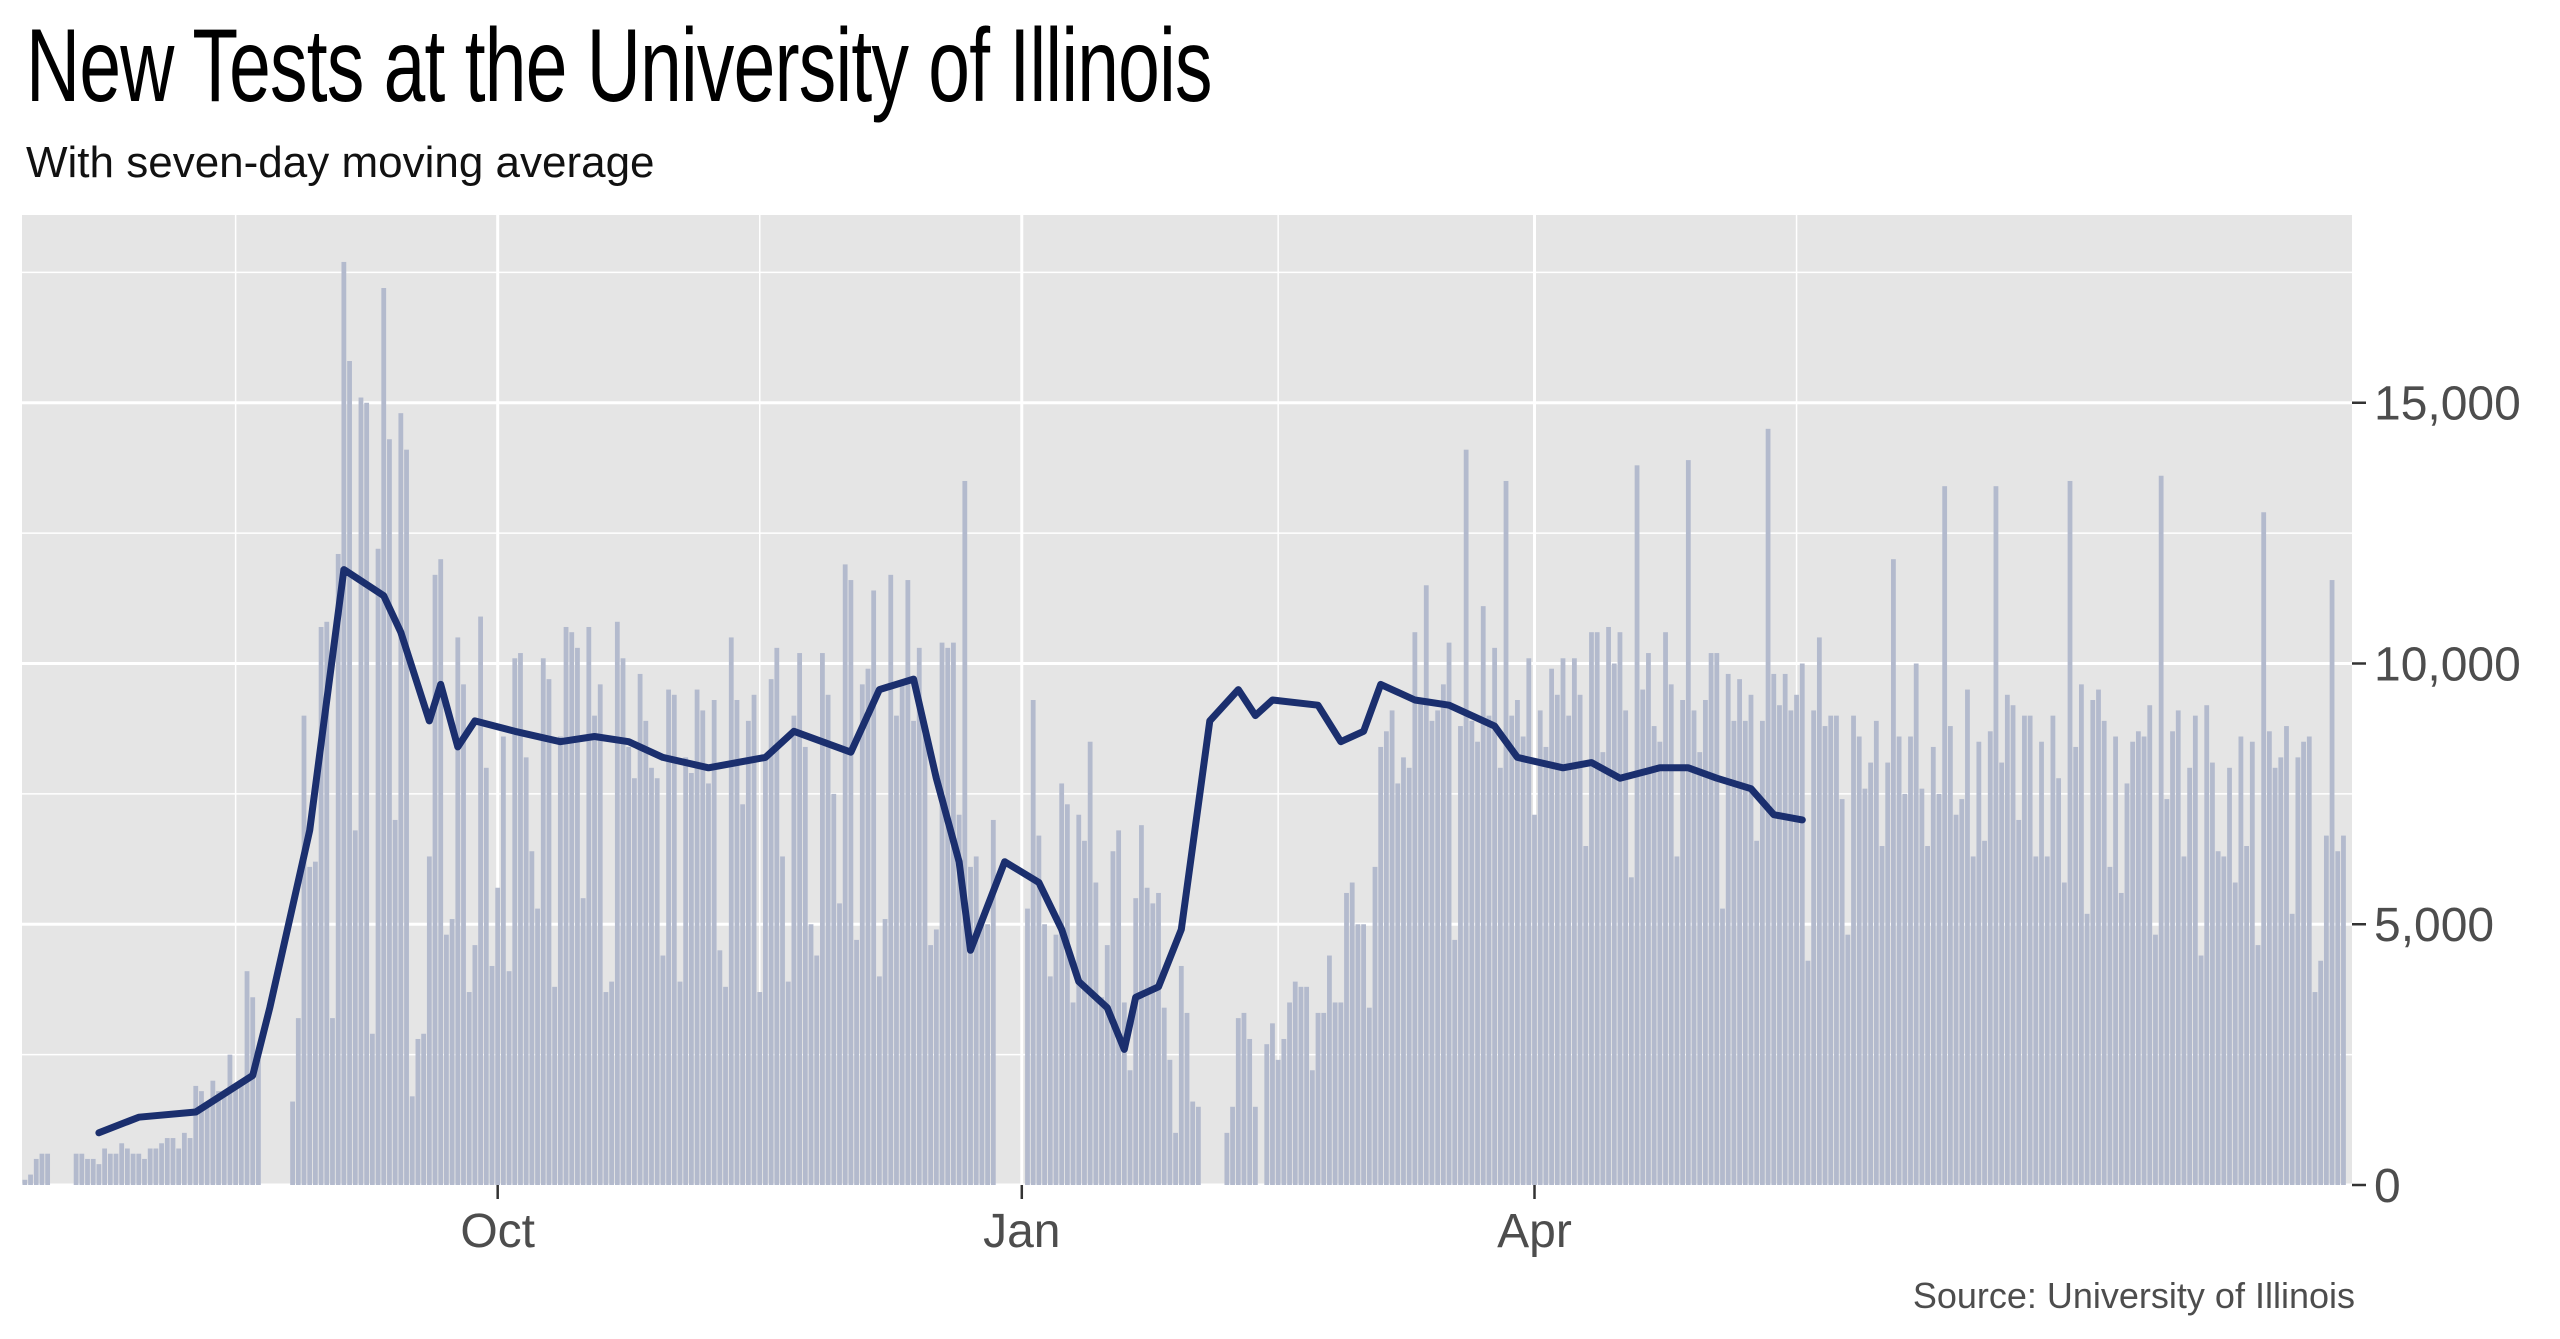  What do you see at coordinates (2133, 1295) in the screenshot?
I see `source-note: Source: University of Illinois` at bounding box center [2133, 1295].